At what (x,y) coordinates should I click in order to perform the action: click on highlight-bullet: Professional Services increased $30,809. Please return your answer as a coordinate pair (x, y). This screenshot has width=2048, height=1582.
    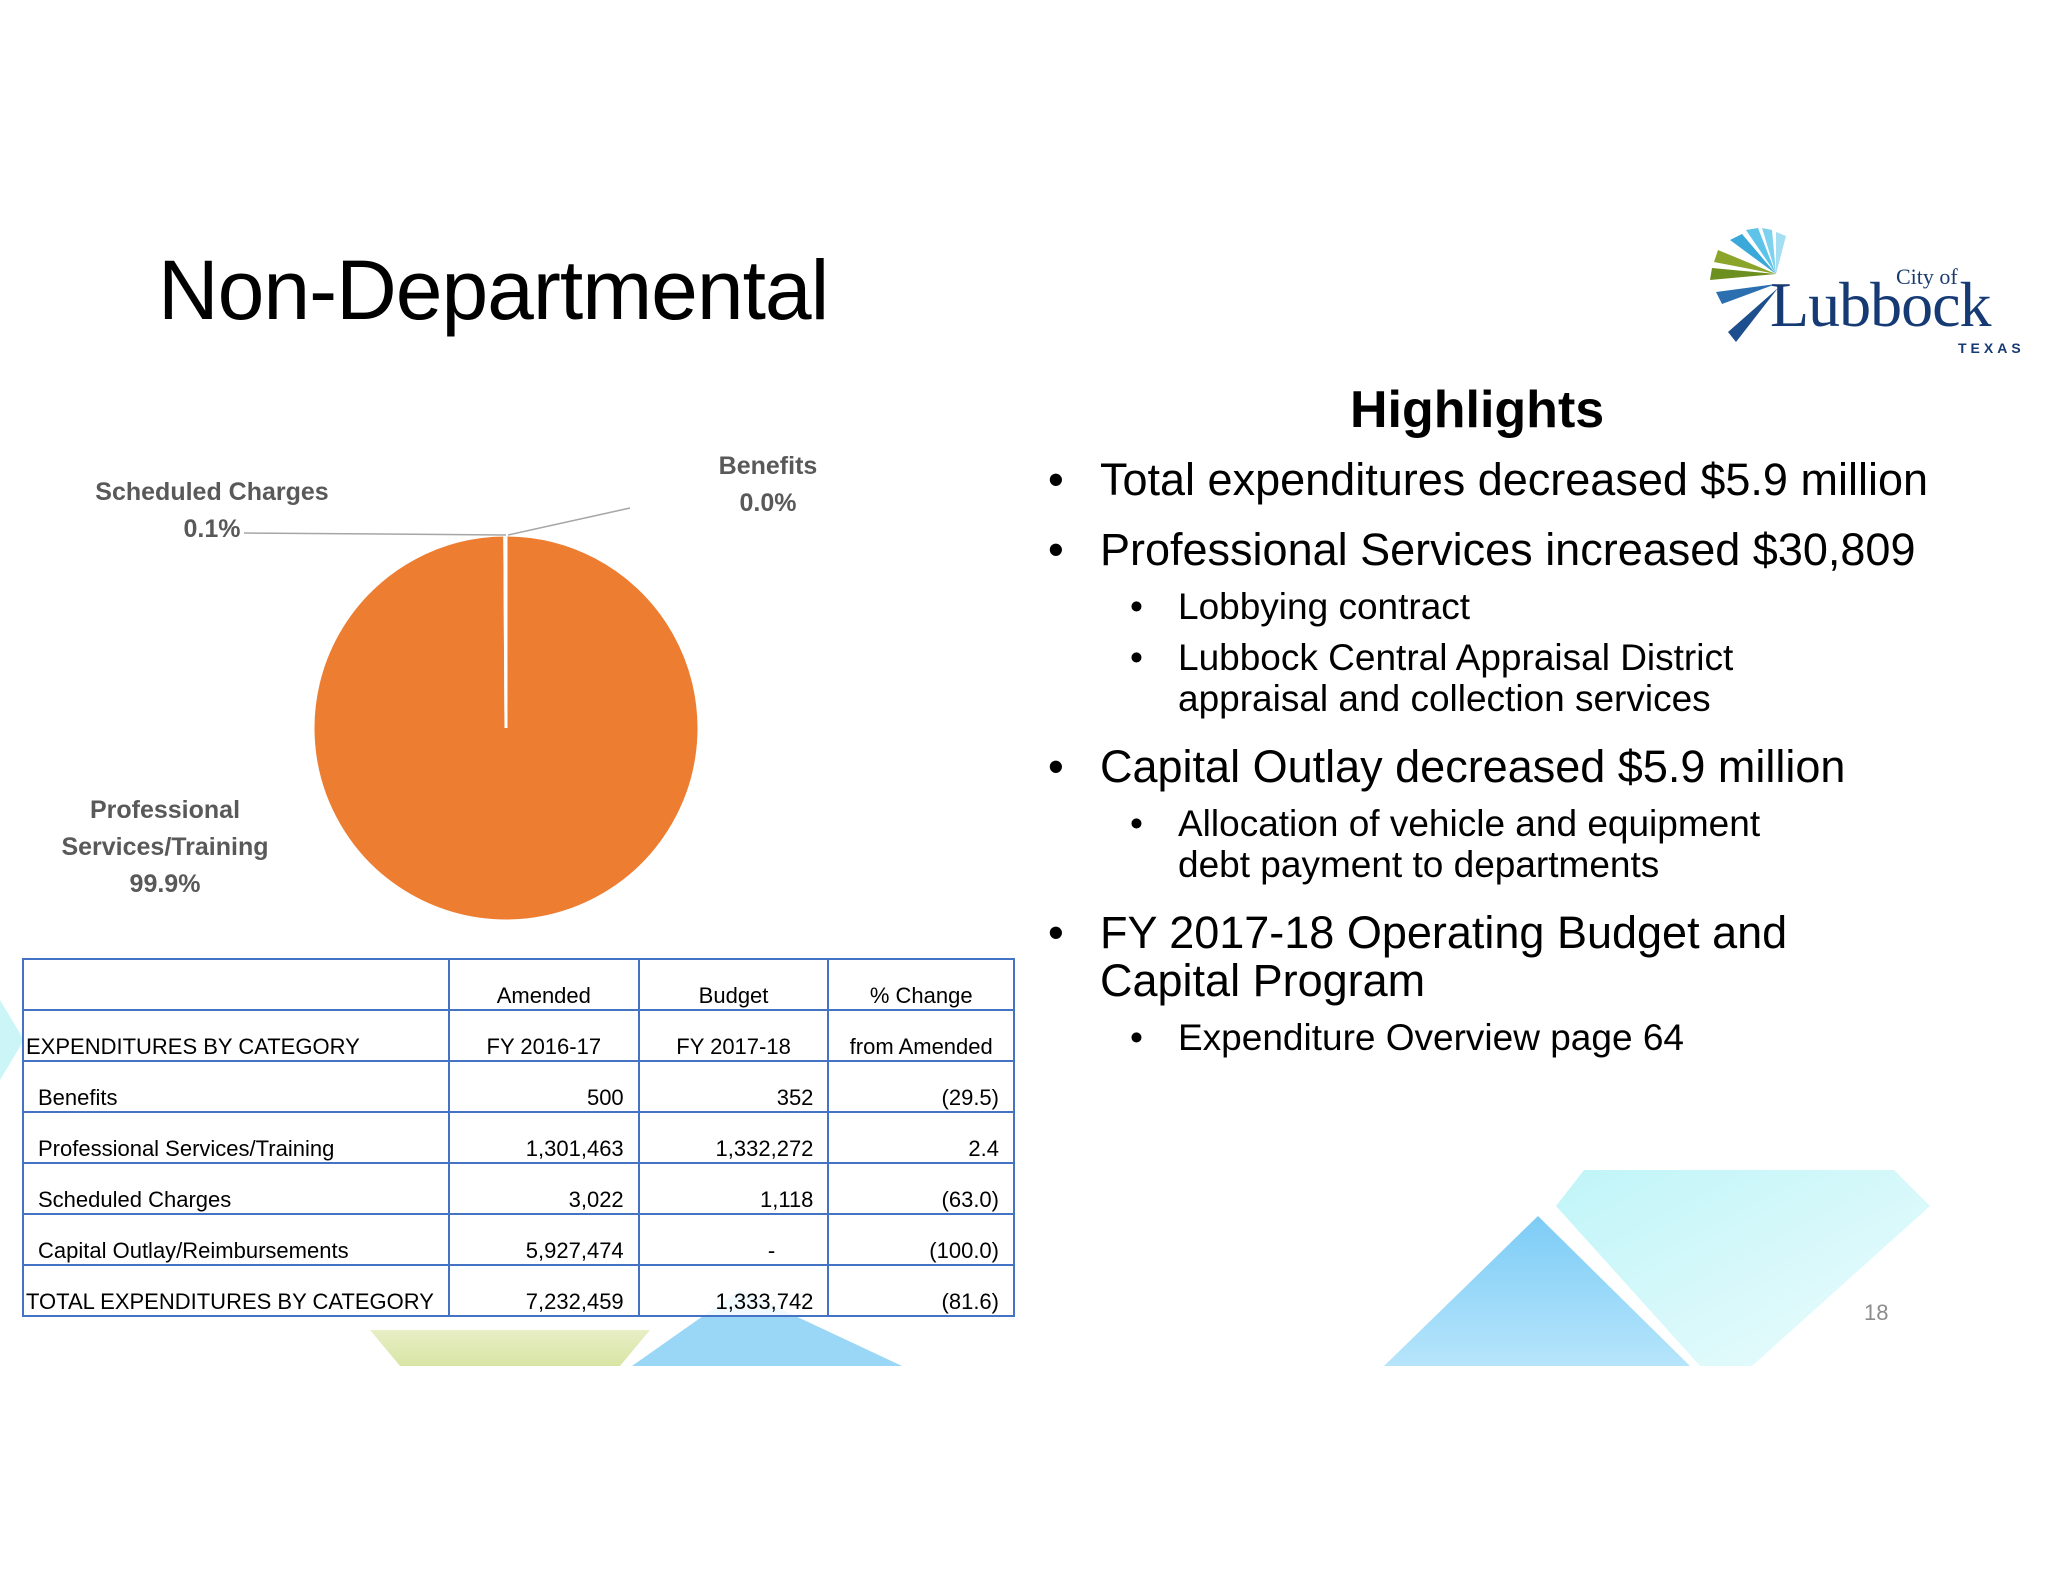
    Looking at the image, I should click on (1498, 550).